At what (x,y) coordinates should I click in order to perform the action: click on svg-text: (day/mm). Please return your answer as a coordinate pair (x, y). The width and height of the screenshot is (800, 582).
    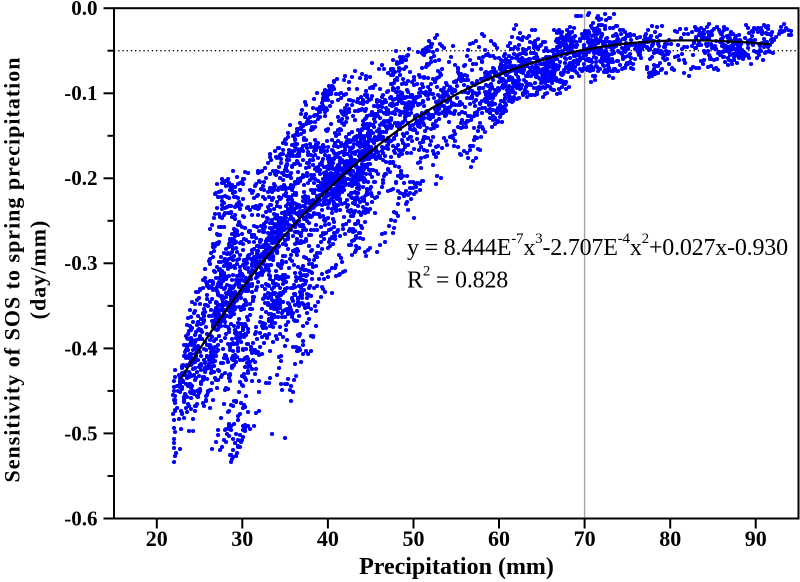
    Looking at the image, I should click on (38, 270).